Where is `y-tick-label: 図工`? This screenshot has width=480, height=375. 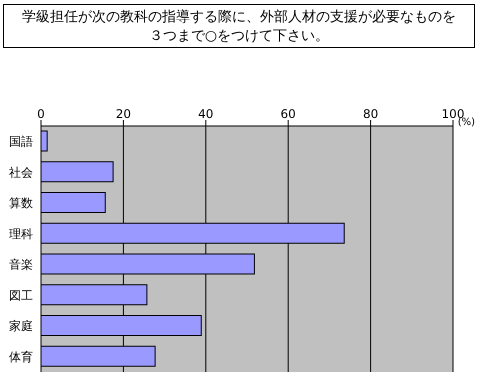
y-tick-label: 図工 is located at coordinates (21, 295).